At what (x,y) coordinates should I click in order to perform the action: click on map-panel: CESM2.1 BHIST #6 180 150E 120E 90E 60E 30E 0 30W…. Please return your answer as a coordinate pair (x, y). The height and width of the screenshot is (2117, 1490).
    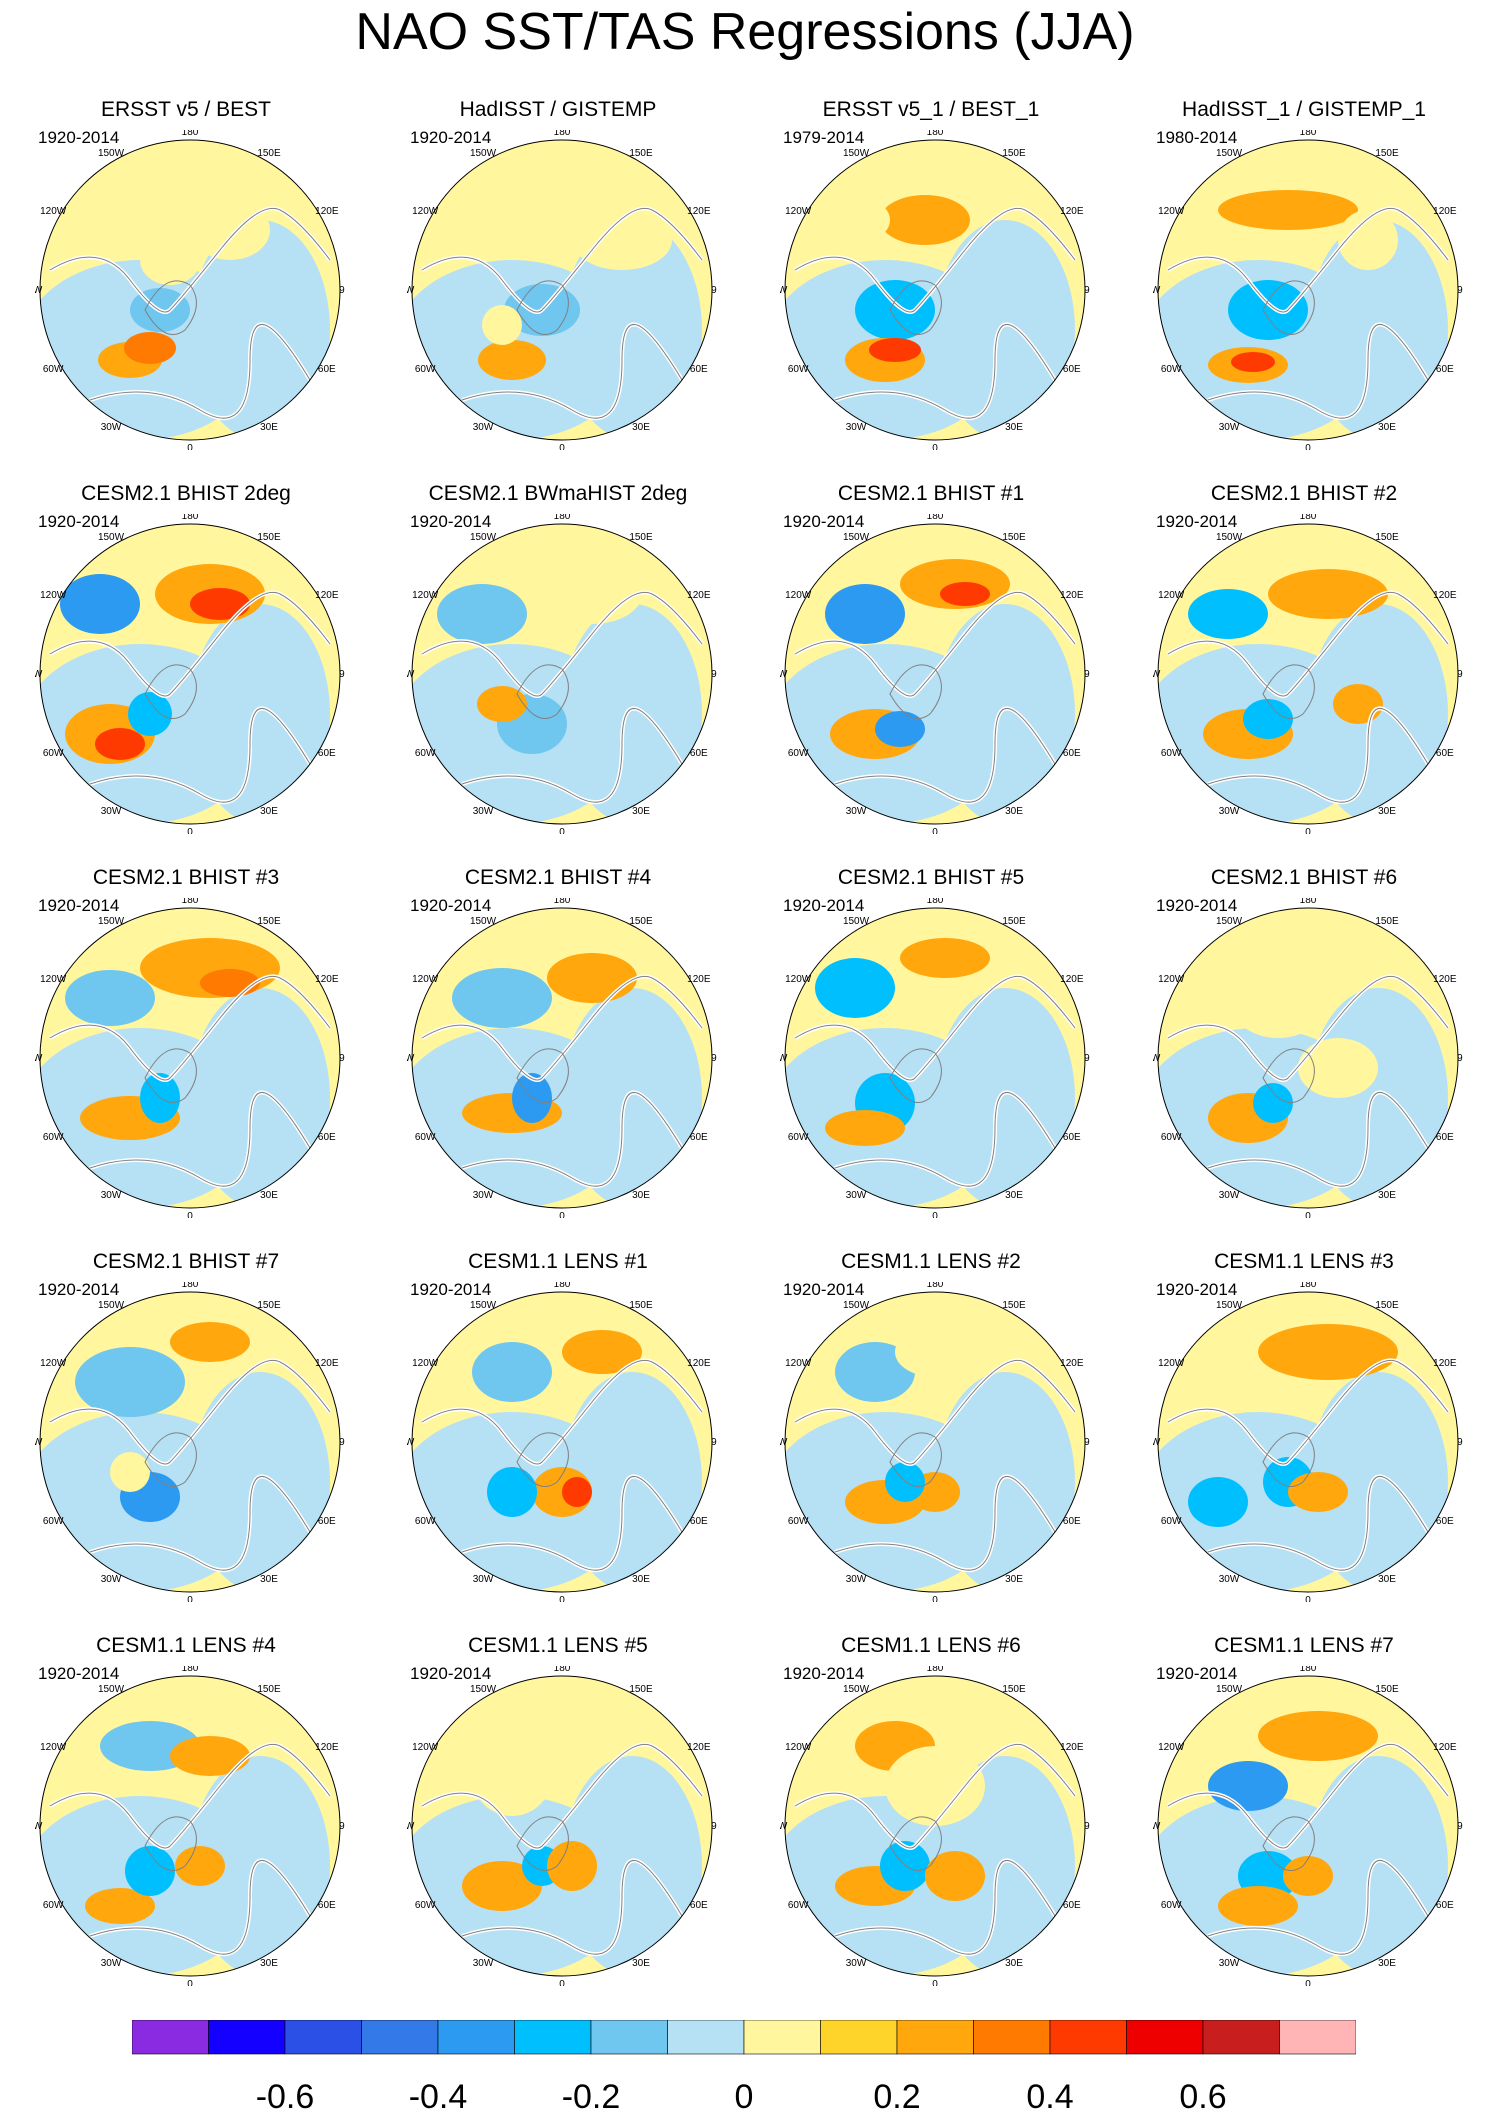
    Looking at the image, I should click on (1304, 1050).